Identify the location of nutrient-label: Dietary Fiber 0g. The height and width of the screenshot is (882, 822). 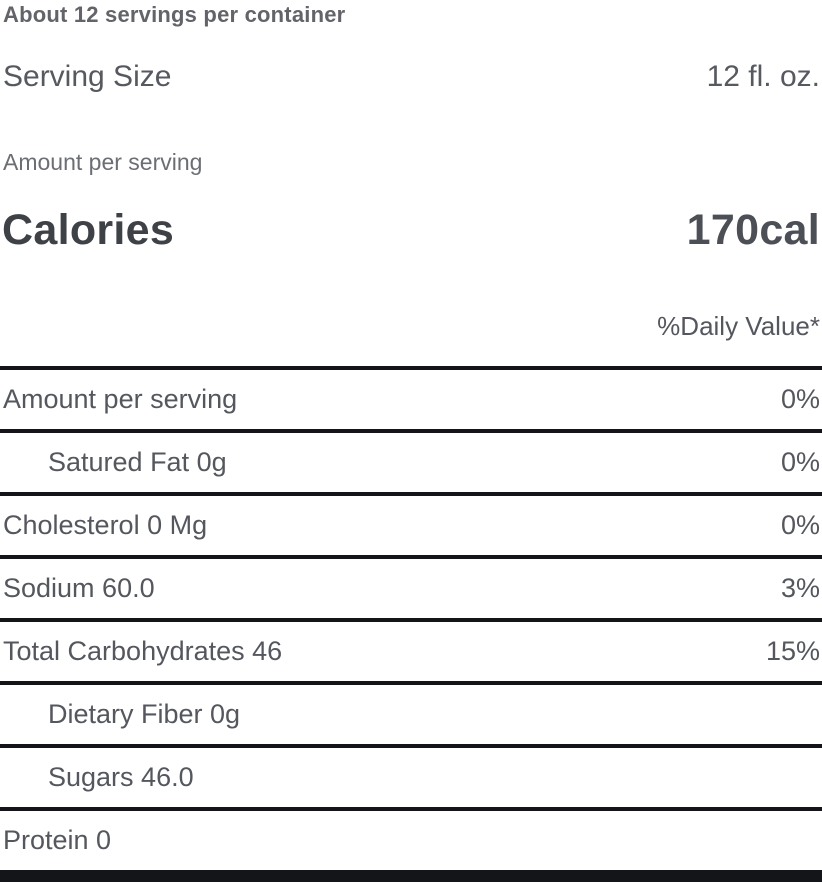
(144, 714).